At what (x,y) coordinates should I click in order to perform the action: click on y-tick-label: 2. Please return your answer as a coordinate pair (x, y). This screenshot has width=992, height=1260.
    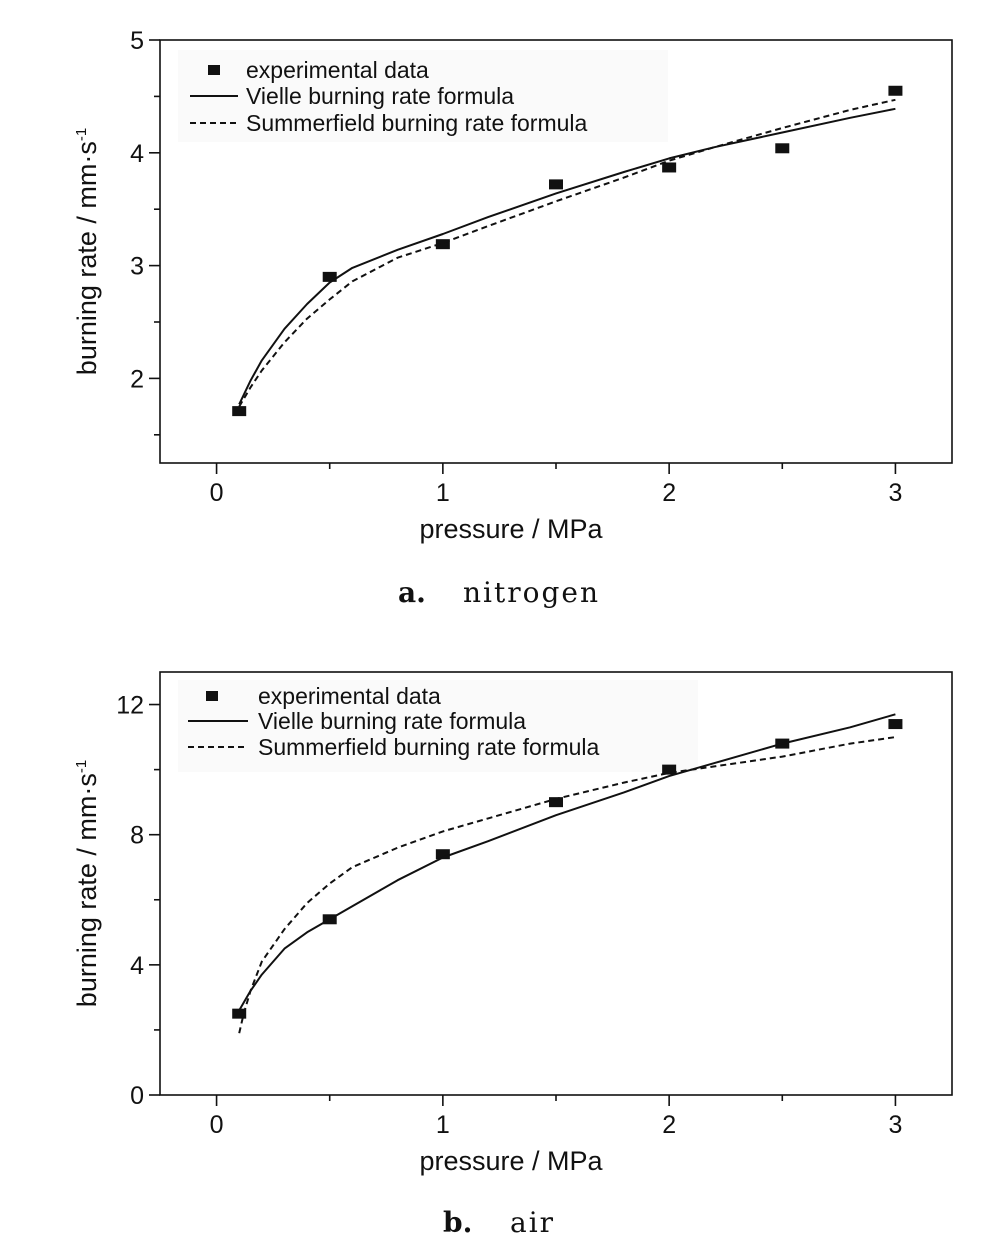
    Looking at the image, I should click on (137, 379).